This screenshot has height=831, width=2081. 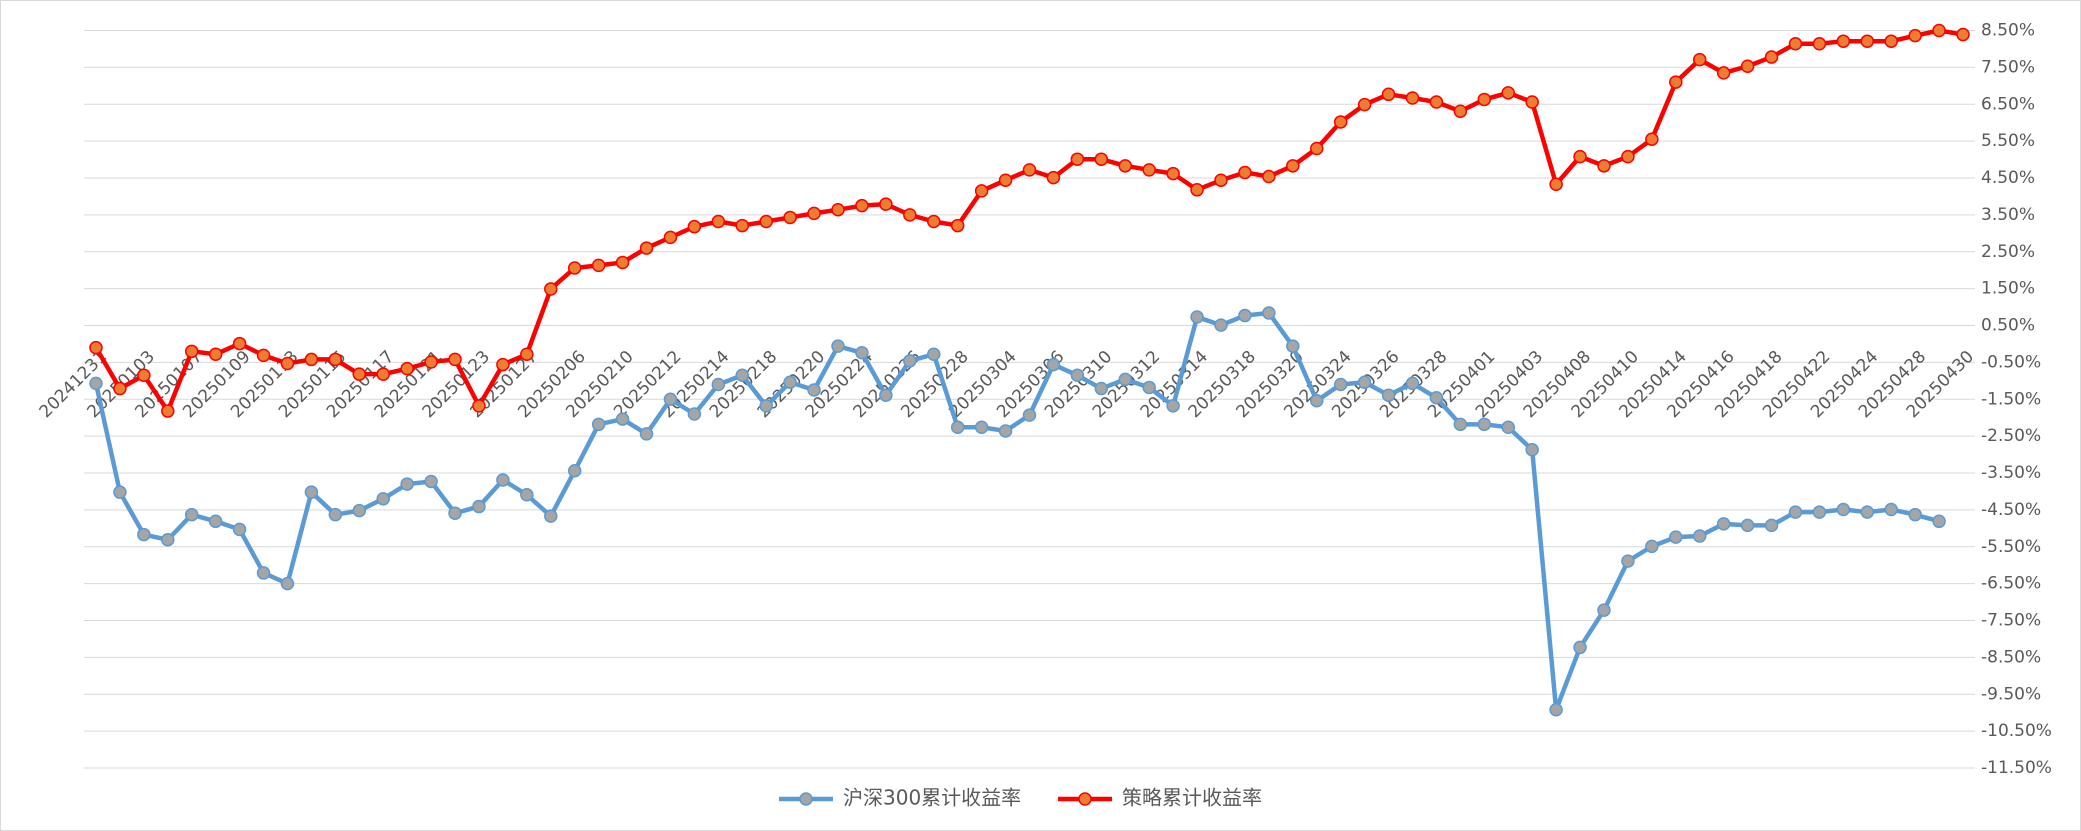 What do you see at coordinates (2011, 657) in the screenshot?
I see `y-tick-label: -8.50%` at bounding box center [2011, 657].